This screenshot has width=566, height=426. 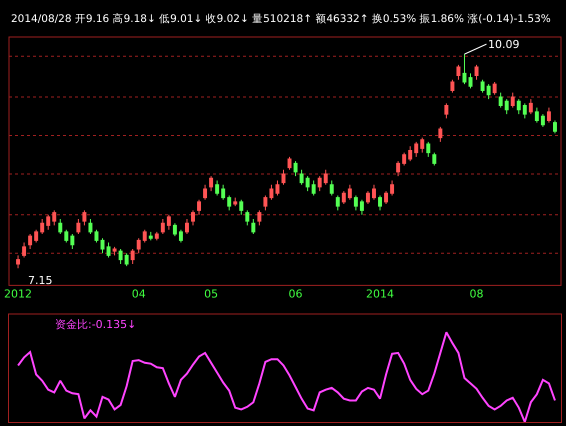 I want to click on annotation: 10.09, so click(x=504, y=44).